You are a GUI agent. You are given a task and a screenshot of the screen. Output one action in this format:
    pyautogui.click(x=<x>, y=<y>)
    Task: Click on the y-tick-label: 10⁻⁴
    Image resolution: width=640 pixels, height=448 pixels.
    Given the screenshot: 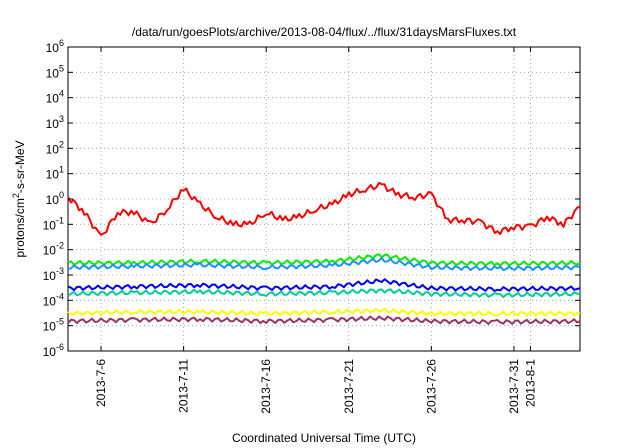 What is the action you would take?
    pyautogui.click(x=53, y=299)
    